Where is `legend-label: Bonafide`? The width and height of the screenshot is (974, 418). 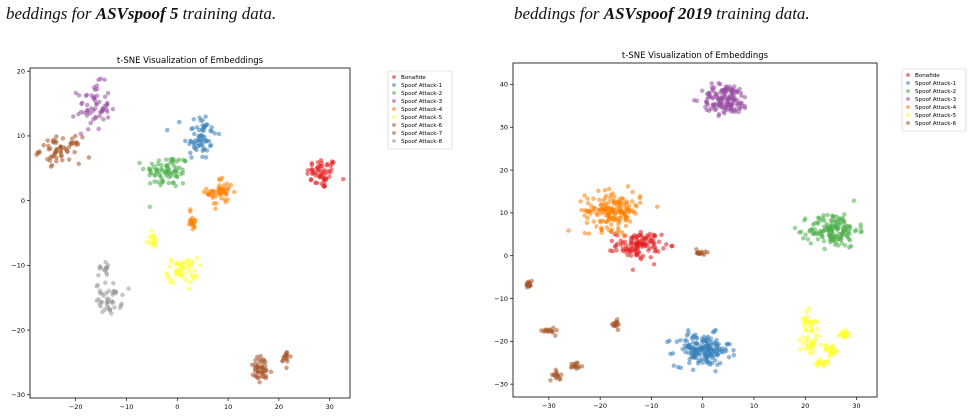 legend-label: Bonafide is located at coordinates (413, 78).